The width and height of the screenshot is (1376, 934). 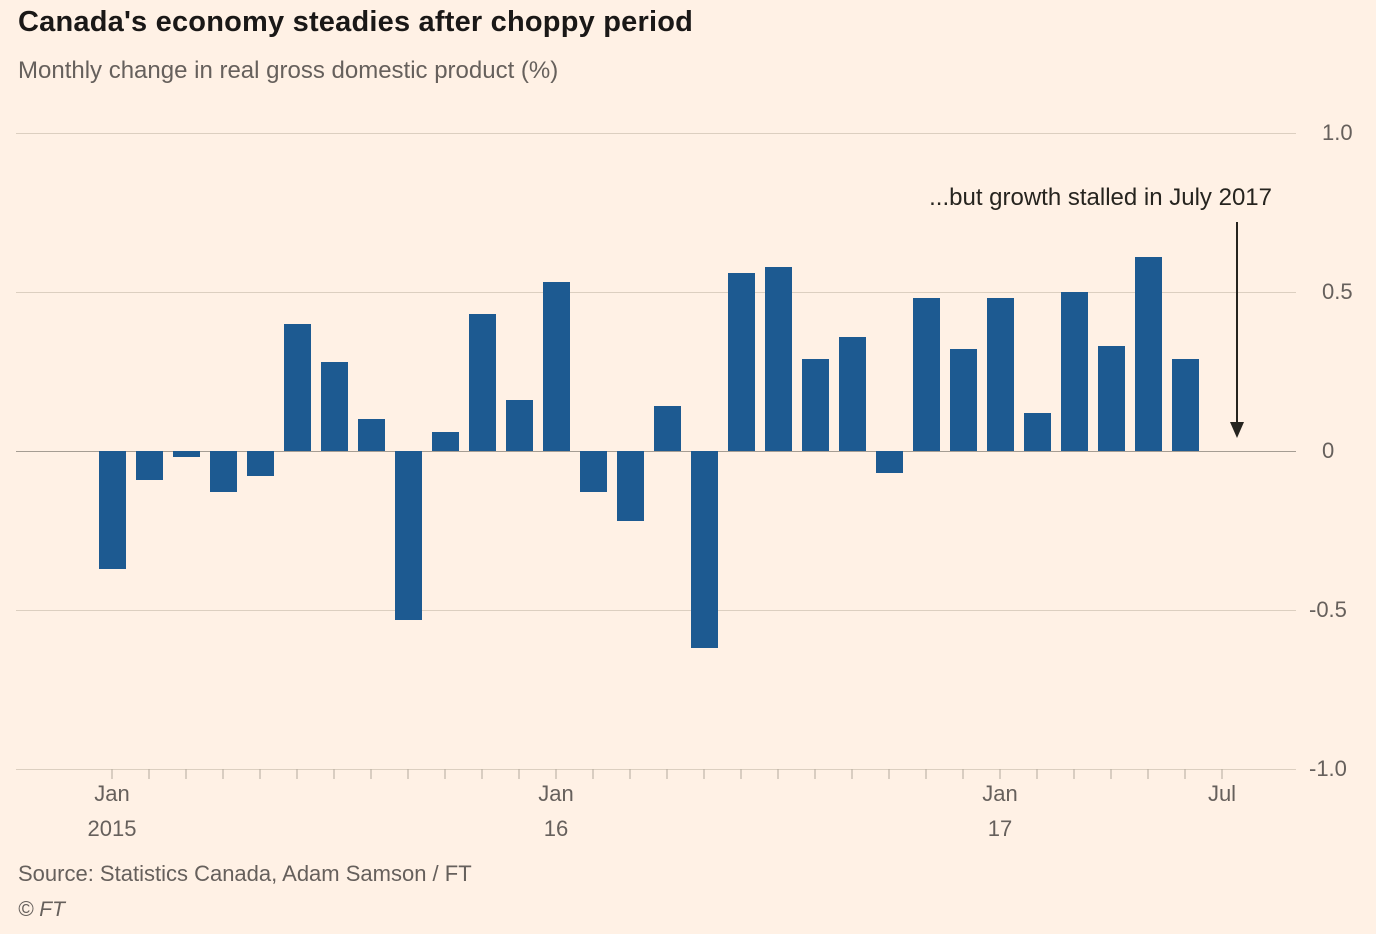 What do you see at coordinates (1328, 450) in the screenshot?
I see `y-axis-tick-label: 0` at bounding box center [1328, 450].